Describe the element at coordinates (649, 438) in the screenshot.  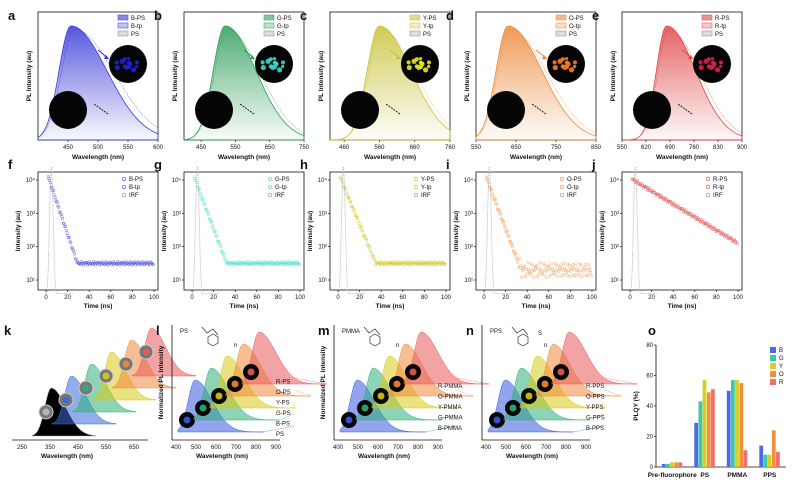
I see `panel-o-ytick-label: 20` at that location.